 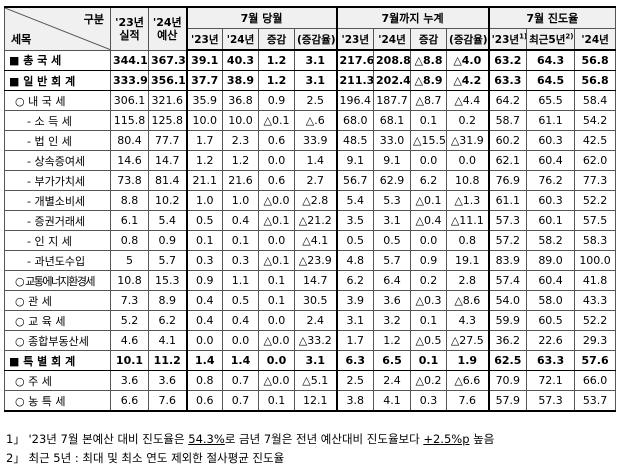 I want to click on cell: 202.4, so click(x=392, y=80).